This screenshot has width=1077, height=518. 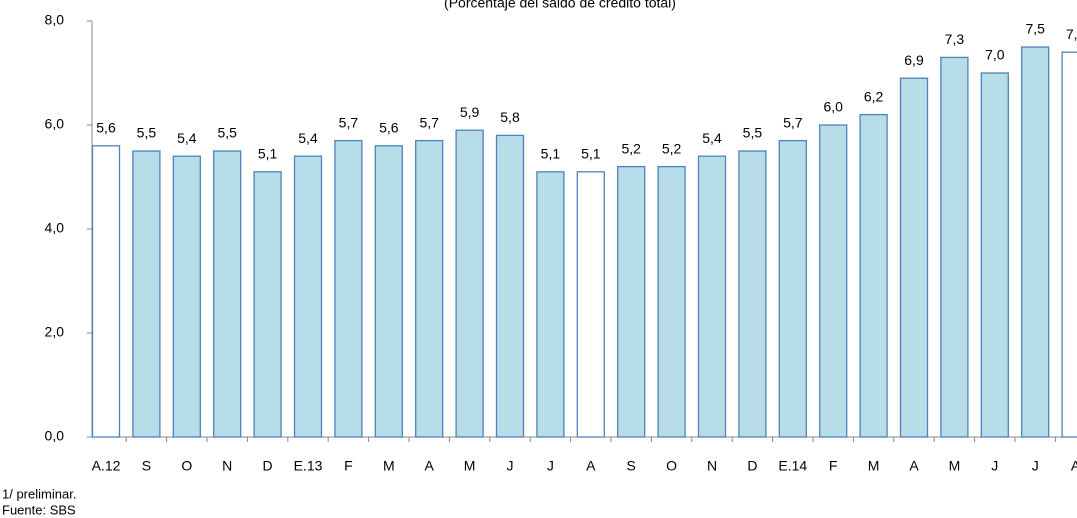 What do you see at coordinates (55, 20) in the screenshot?
I see `y-tick-label: 8,0` at bounding box center [55, 20].